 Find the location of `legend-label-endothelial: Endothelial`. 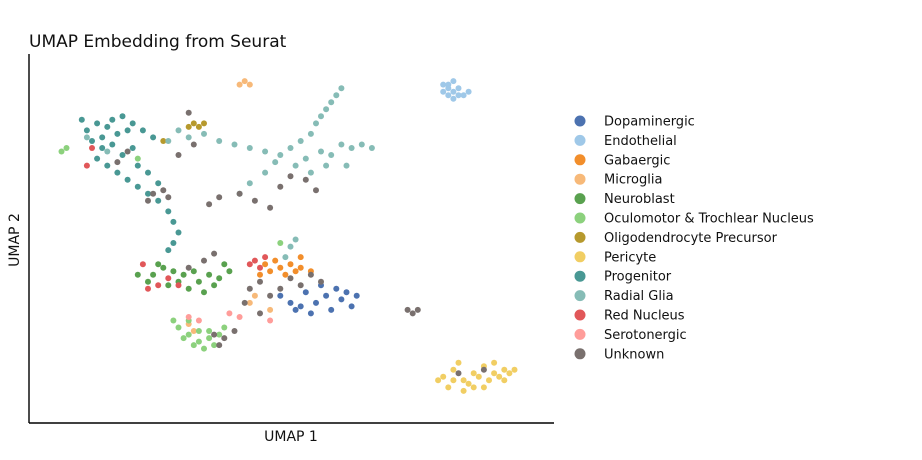

legend-label-endothelial: Endothelial is located at coordinates (640, 141).